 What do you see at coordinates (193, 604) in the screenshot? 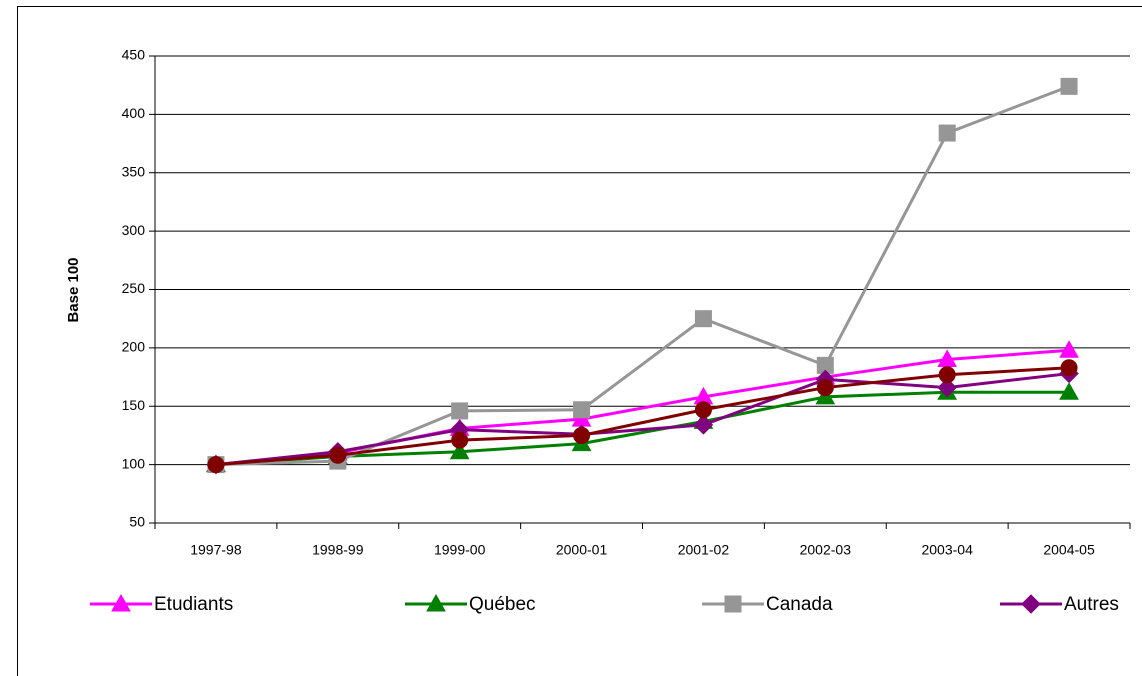
I see `legend-label: Etudiants` at bounding box center [193, 604].